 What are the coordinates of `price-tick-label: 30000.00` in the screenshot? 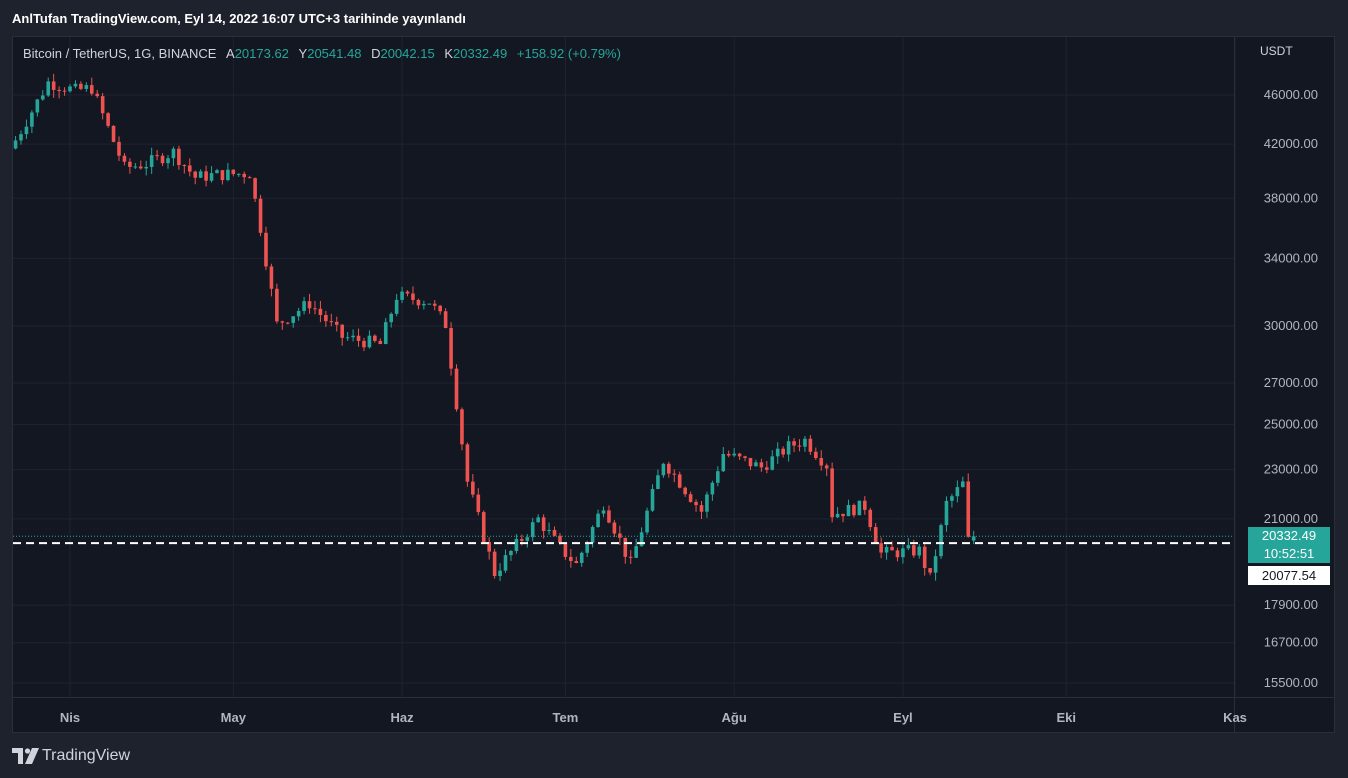 It's located at (1291, 325).